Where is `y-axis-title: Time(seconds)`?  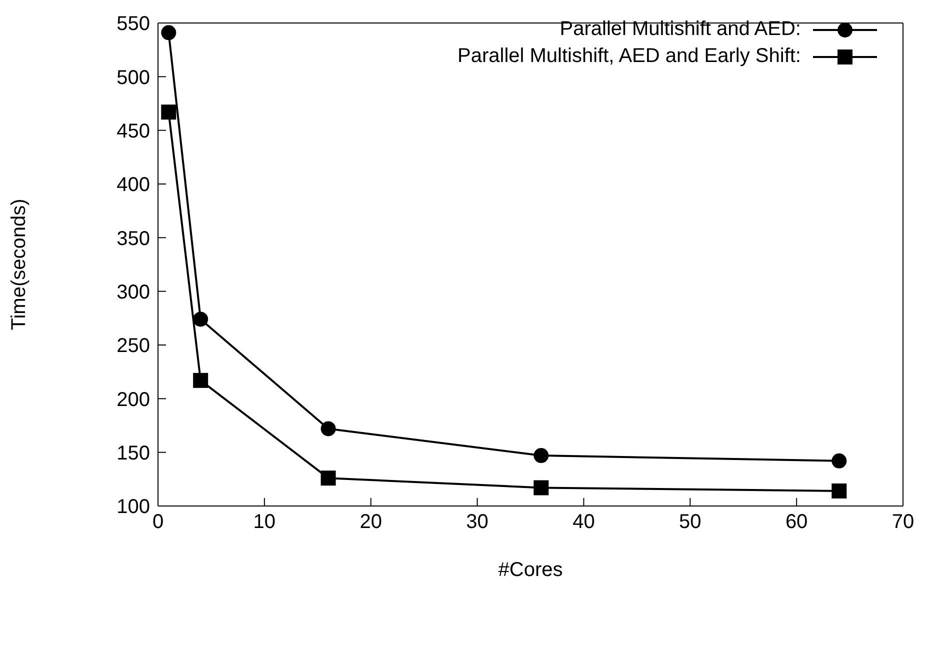 y-axis-title: Time(seconds) is located at coordinates (19, 264).